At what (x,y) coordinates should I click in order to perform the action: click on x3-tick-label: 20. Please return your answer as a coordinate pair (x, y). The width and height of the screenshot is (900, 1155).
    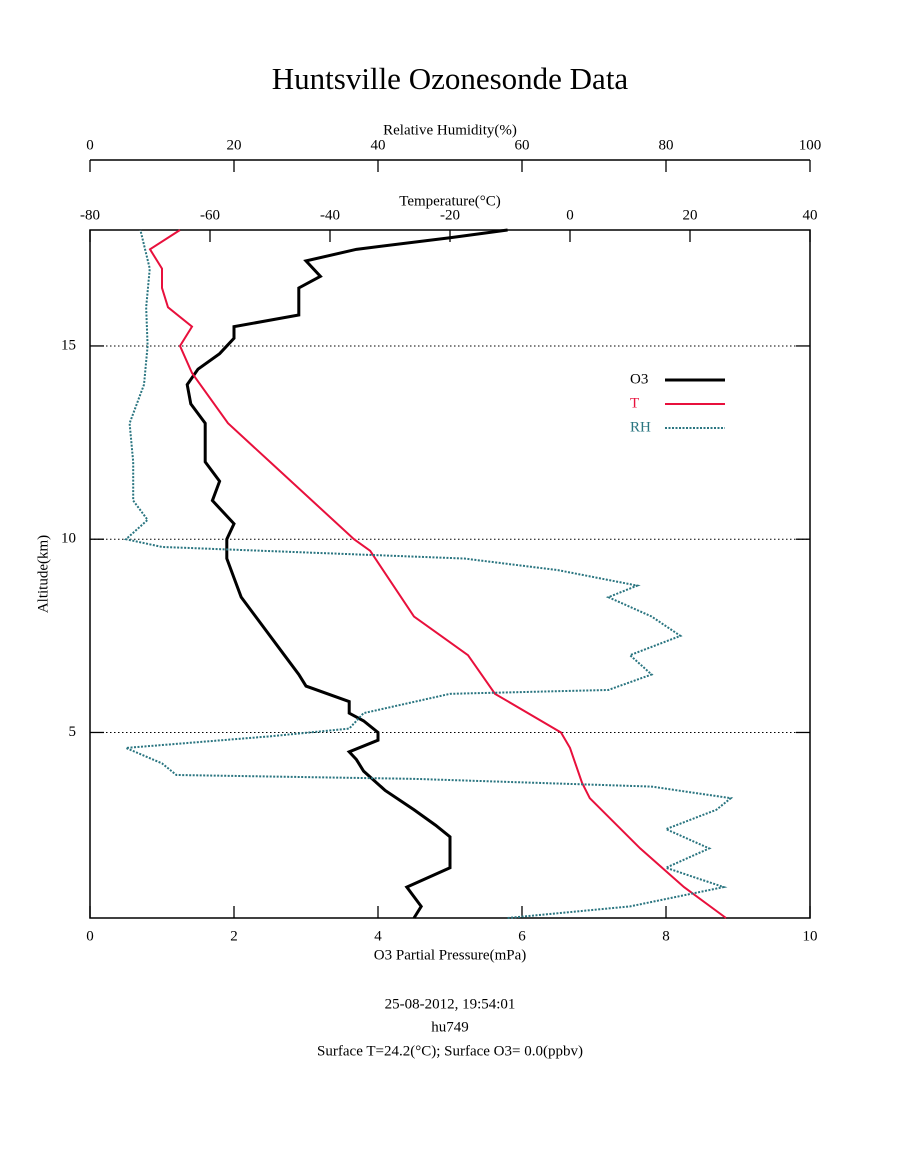
    Looking at the image, I should click on (690, 215).